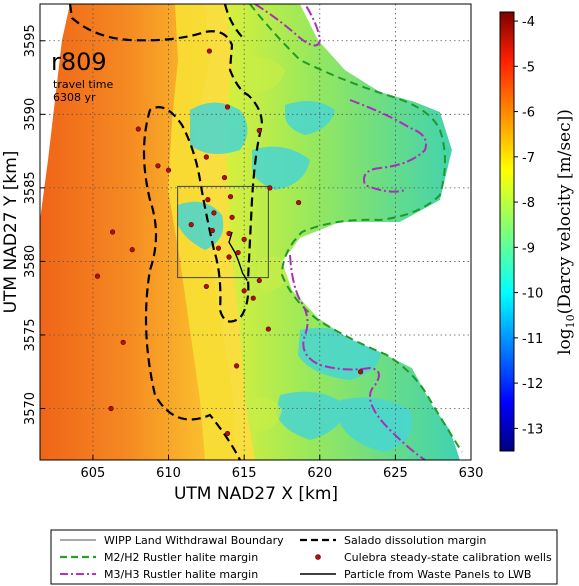 The height and width of the screenshot is (586, 579). I want to click on y-axis-ticks: 3570 3575 3580 3585 3590 3595, so click(34, 224).